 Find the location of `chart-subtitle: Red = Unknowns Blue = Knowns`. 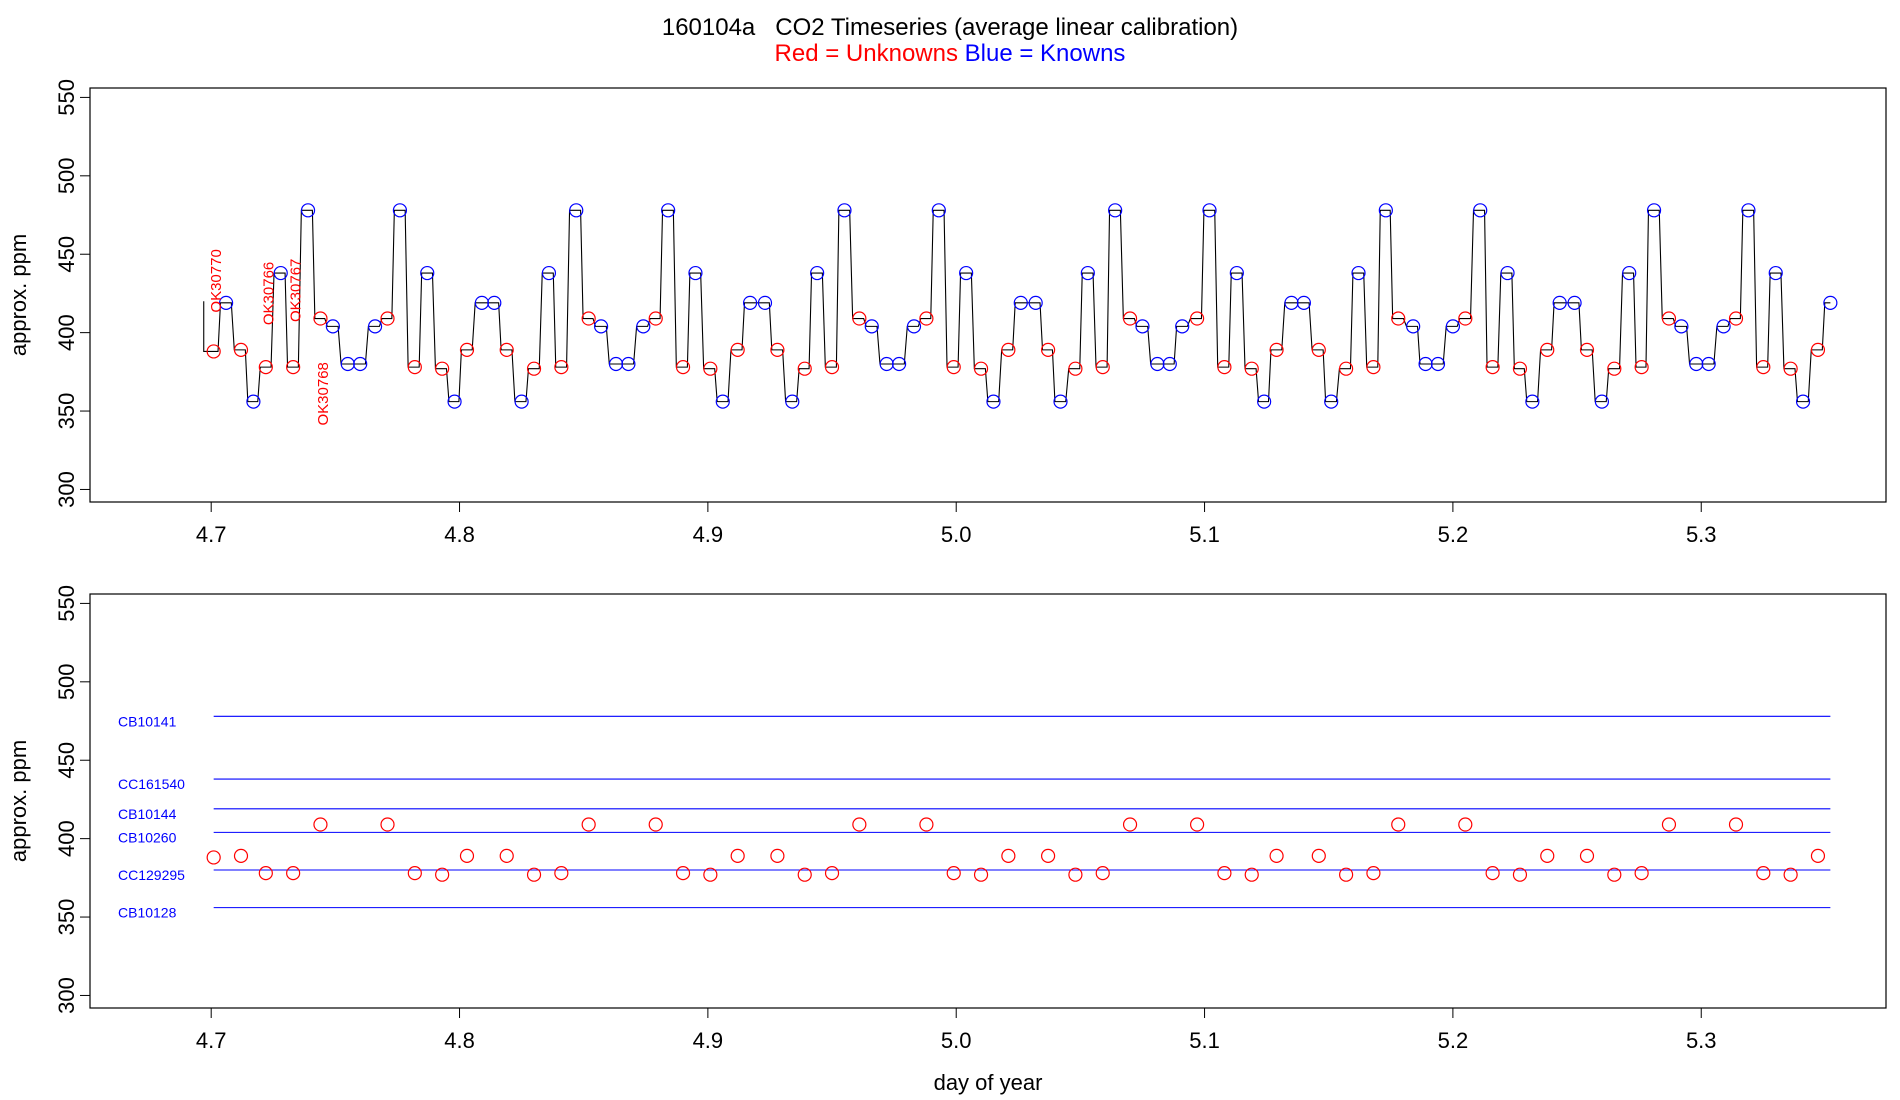

chart-subtitle: Red = Unknowns Blue = Knowns is located at coordinates (950, 54).